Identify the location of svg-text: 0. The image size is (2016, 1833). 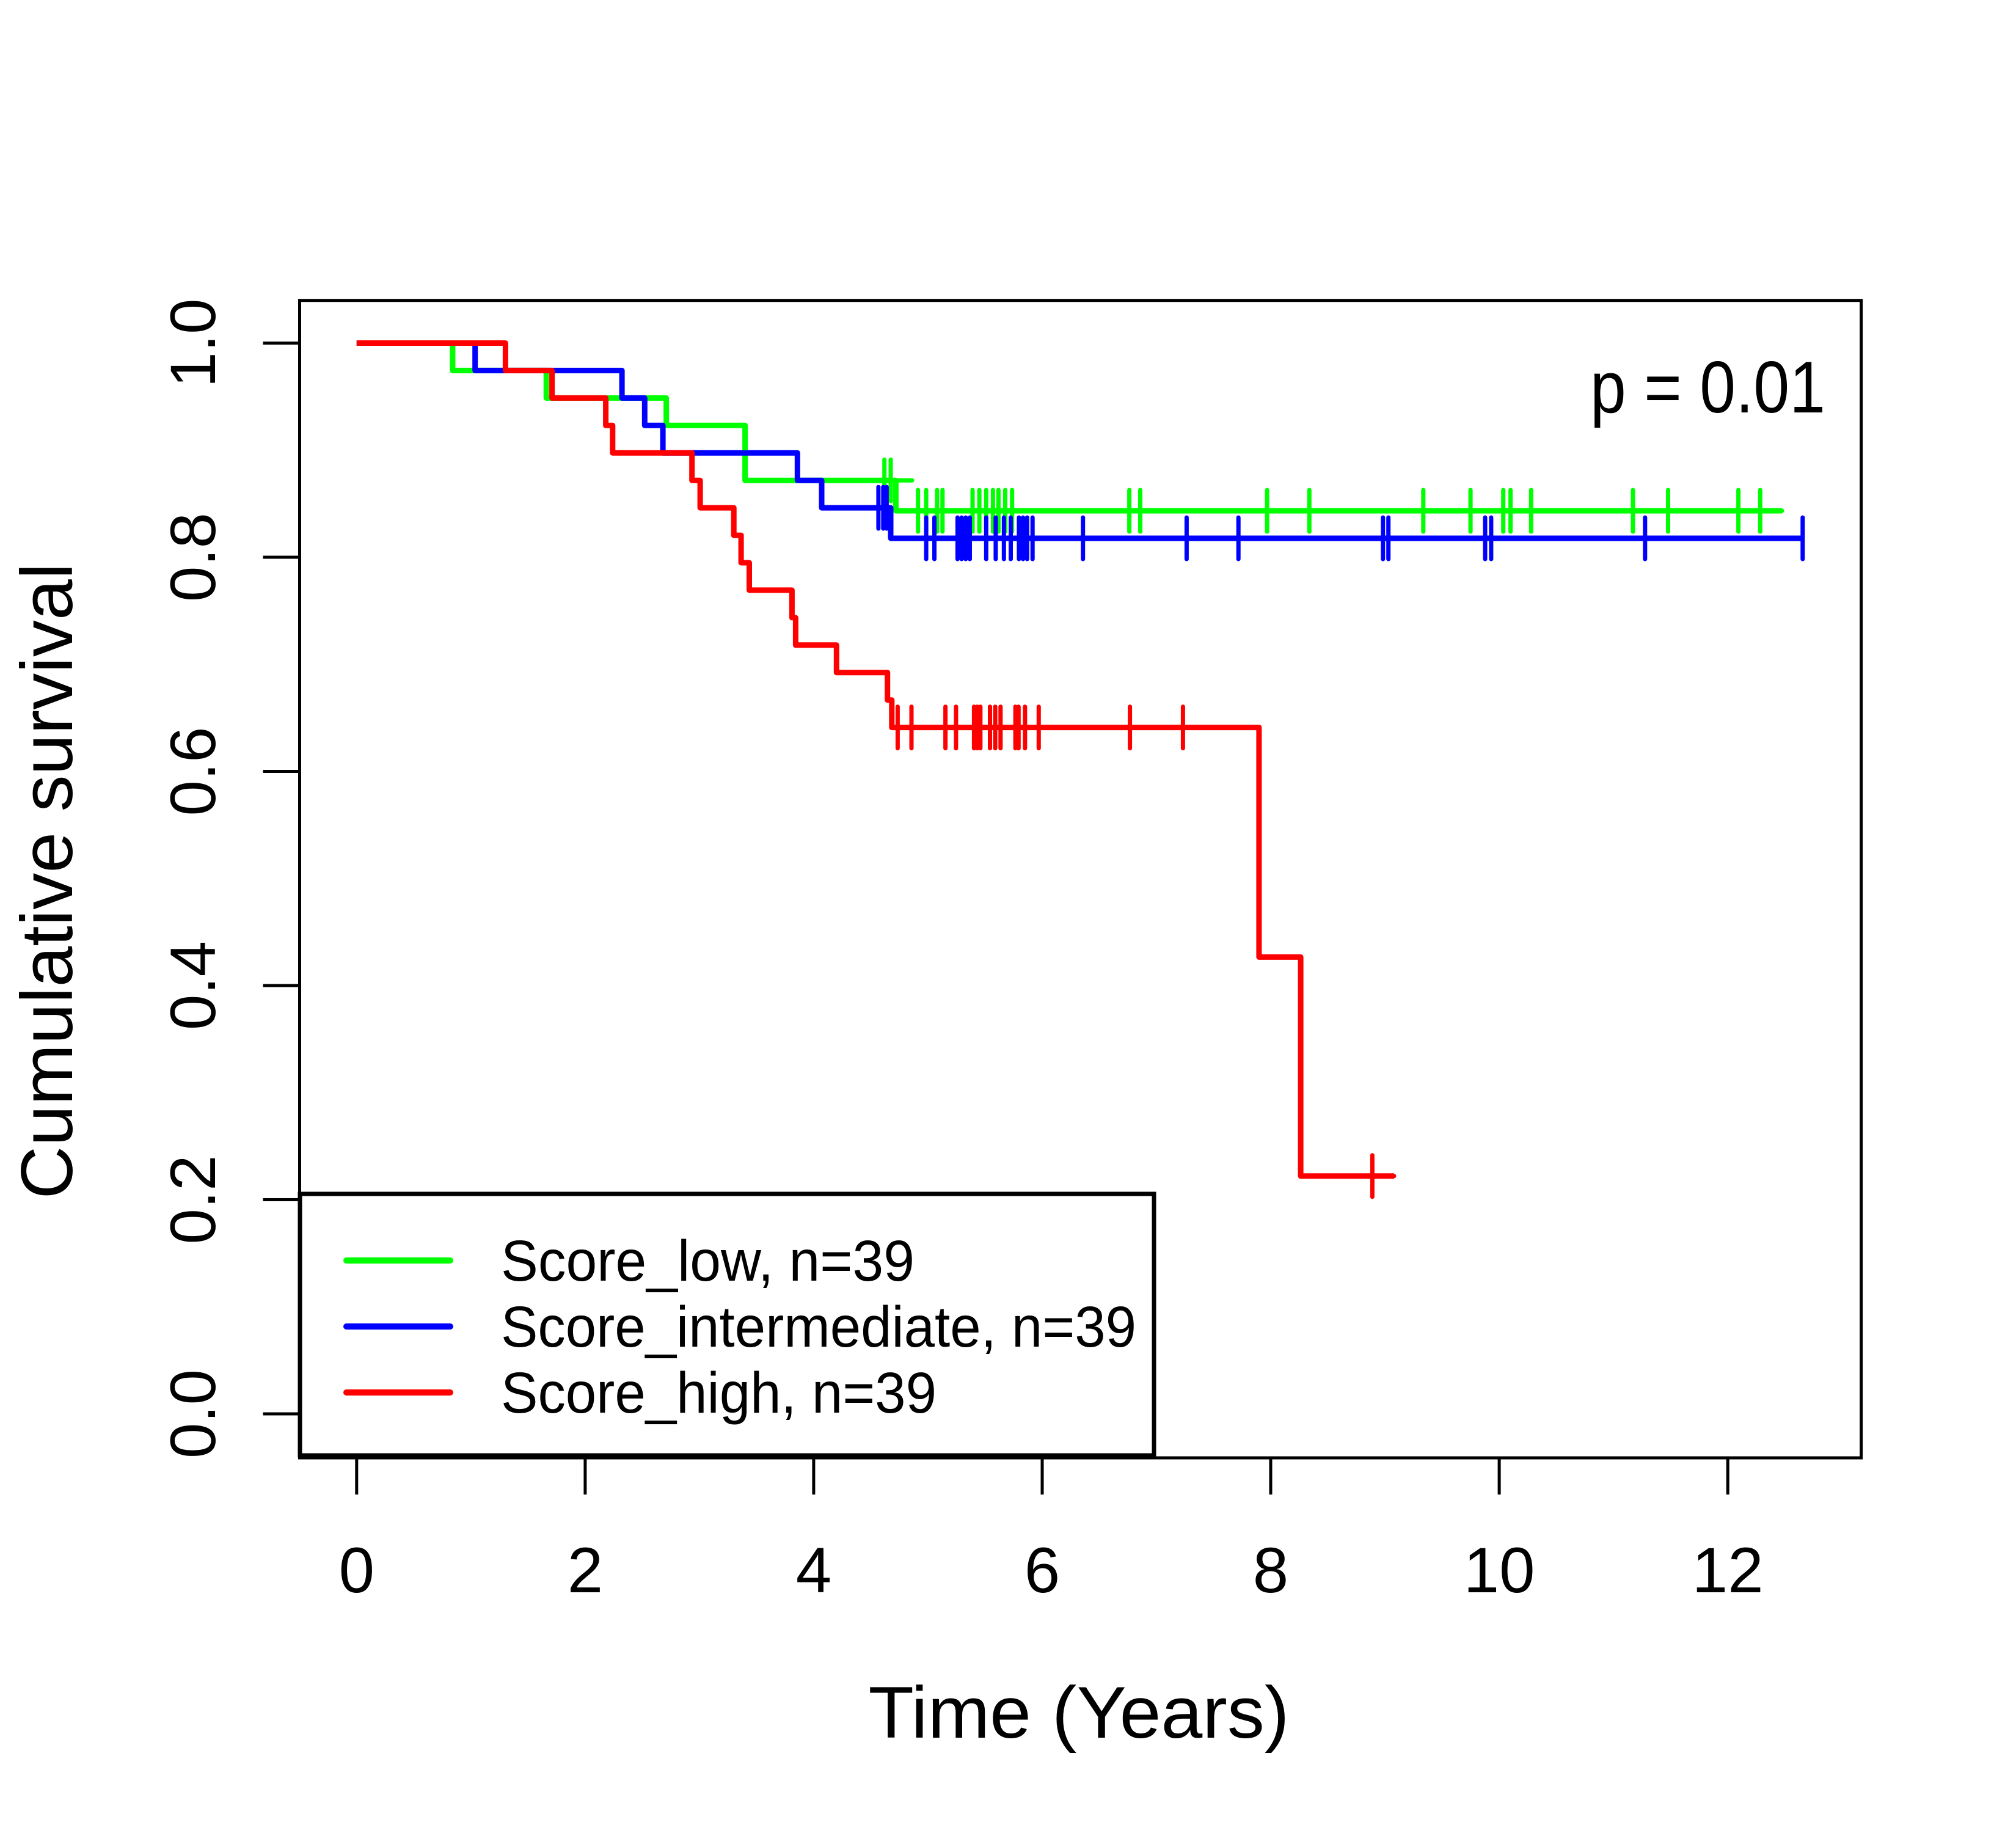
(356, 1570).